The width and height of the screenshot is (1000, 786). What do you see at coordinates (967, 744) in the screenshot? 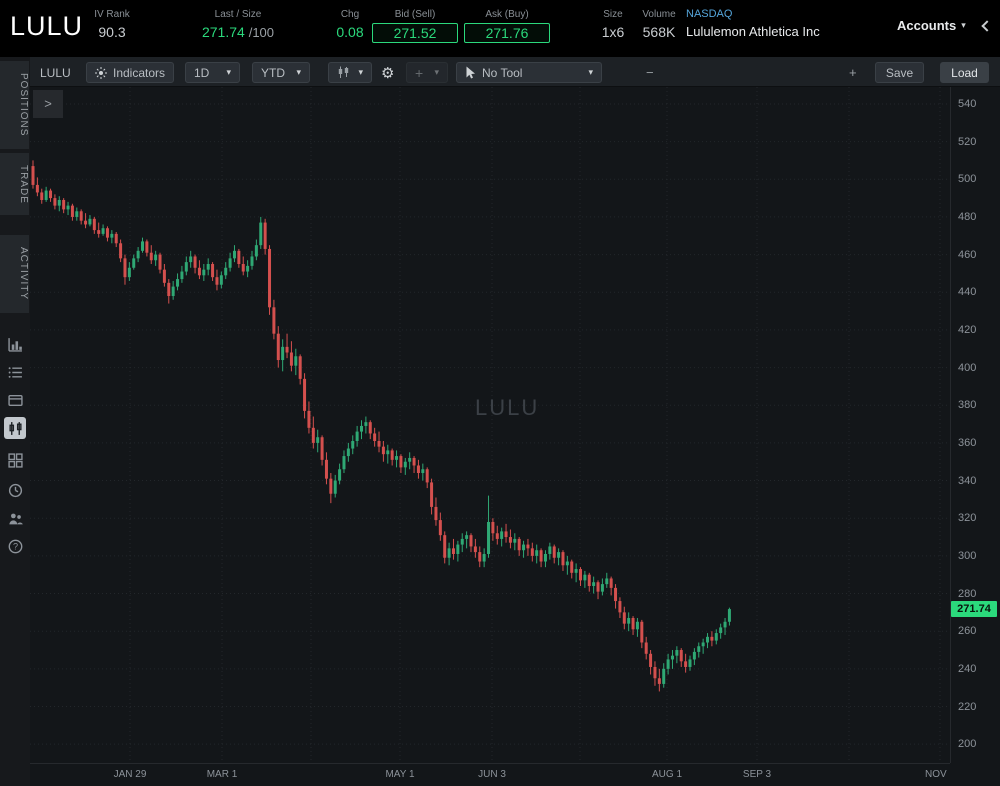
I see `price-axis-label: 200` at bounding box center [967, 744].